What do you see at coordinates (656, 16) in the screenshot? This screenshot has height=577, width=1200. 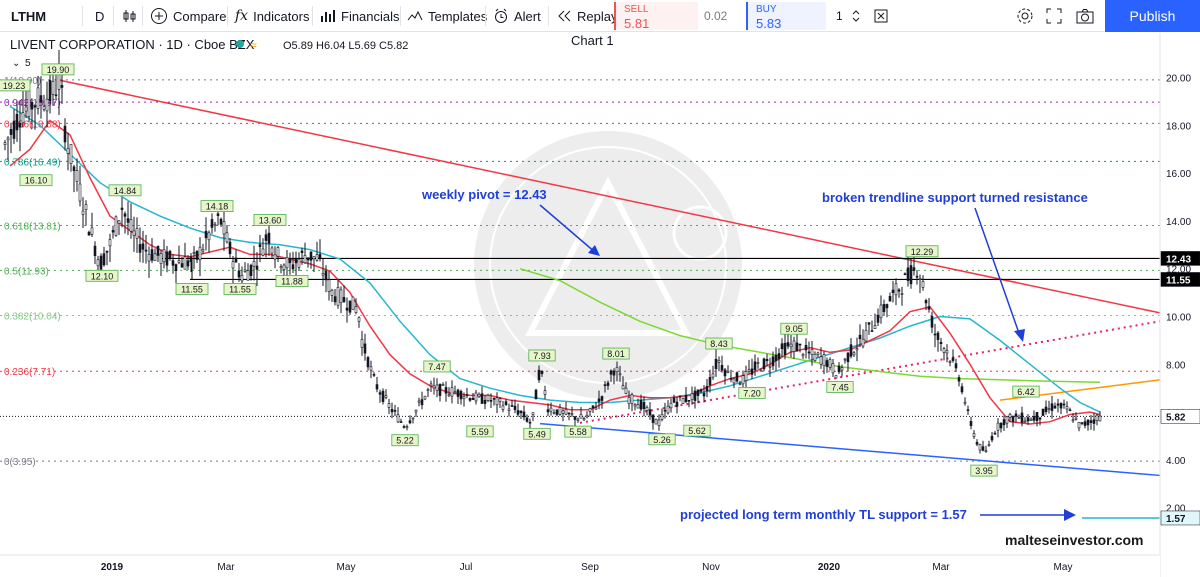 I see `sell-button: SELL 5.81` at bounding box center [656, 16].